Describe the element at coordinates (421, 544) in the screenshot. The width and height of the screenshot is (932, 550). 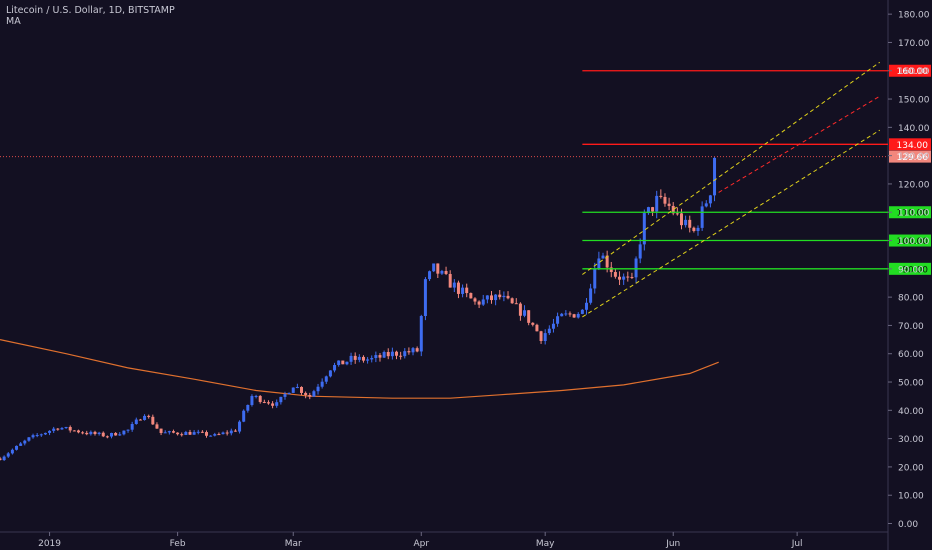
I see `x-tick-label: Apr` at that location.